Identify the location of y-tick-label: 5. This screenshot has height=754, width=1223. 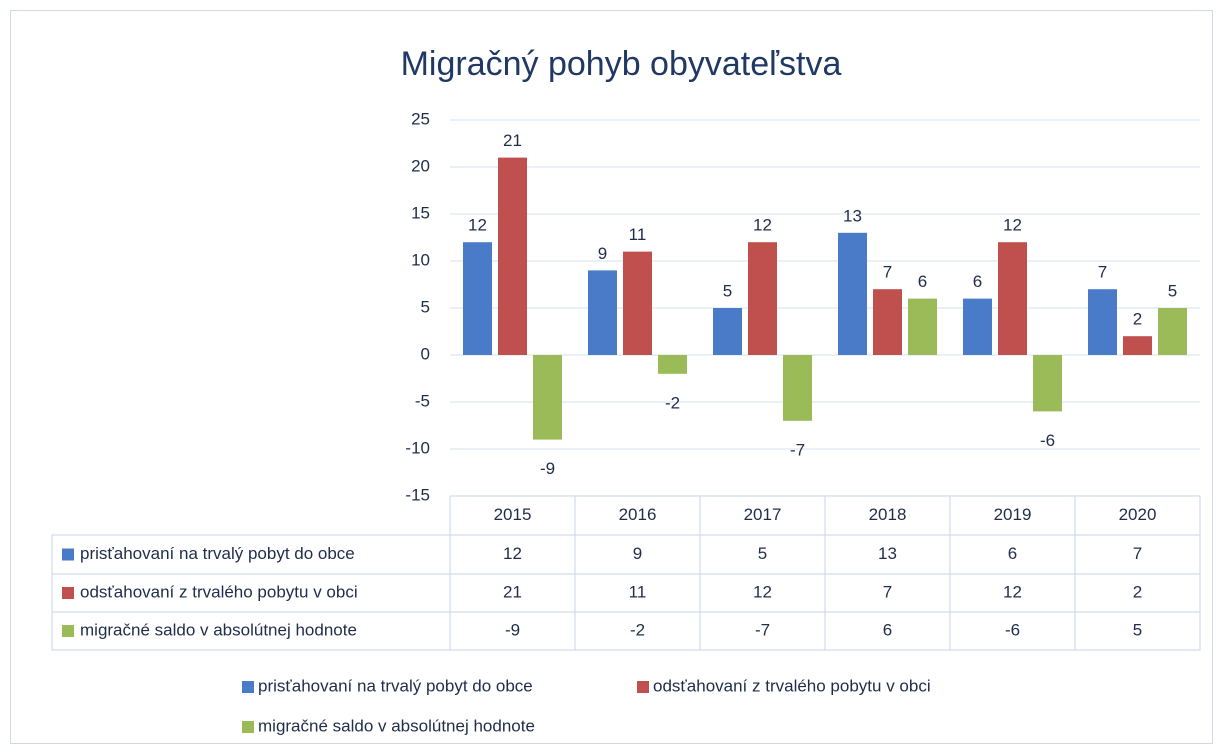
(425, 306).